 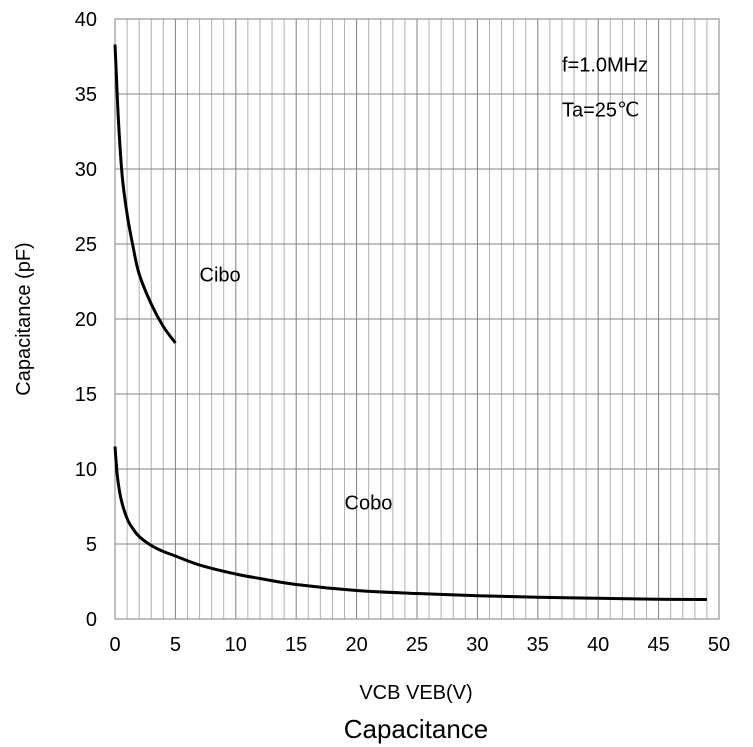 I want to click on x-tick-label: 15, so click(x=296, y=645).